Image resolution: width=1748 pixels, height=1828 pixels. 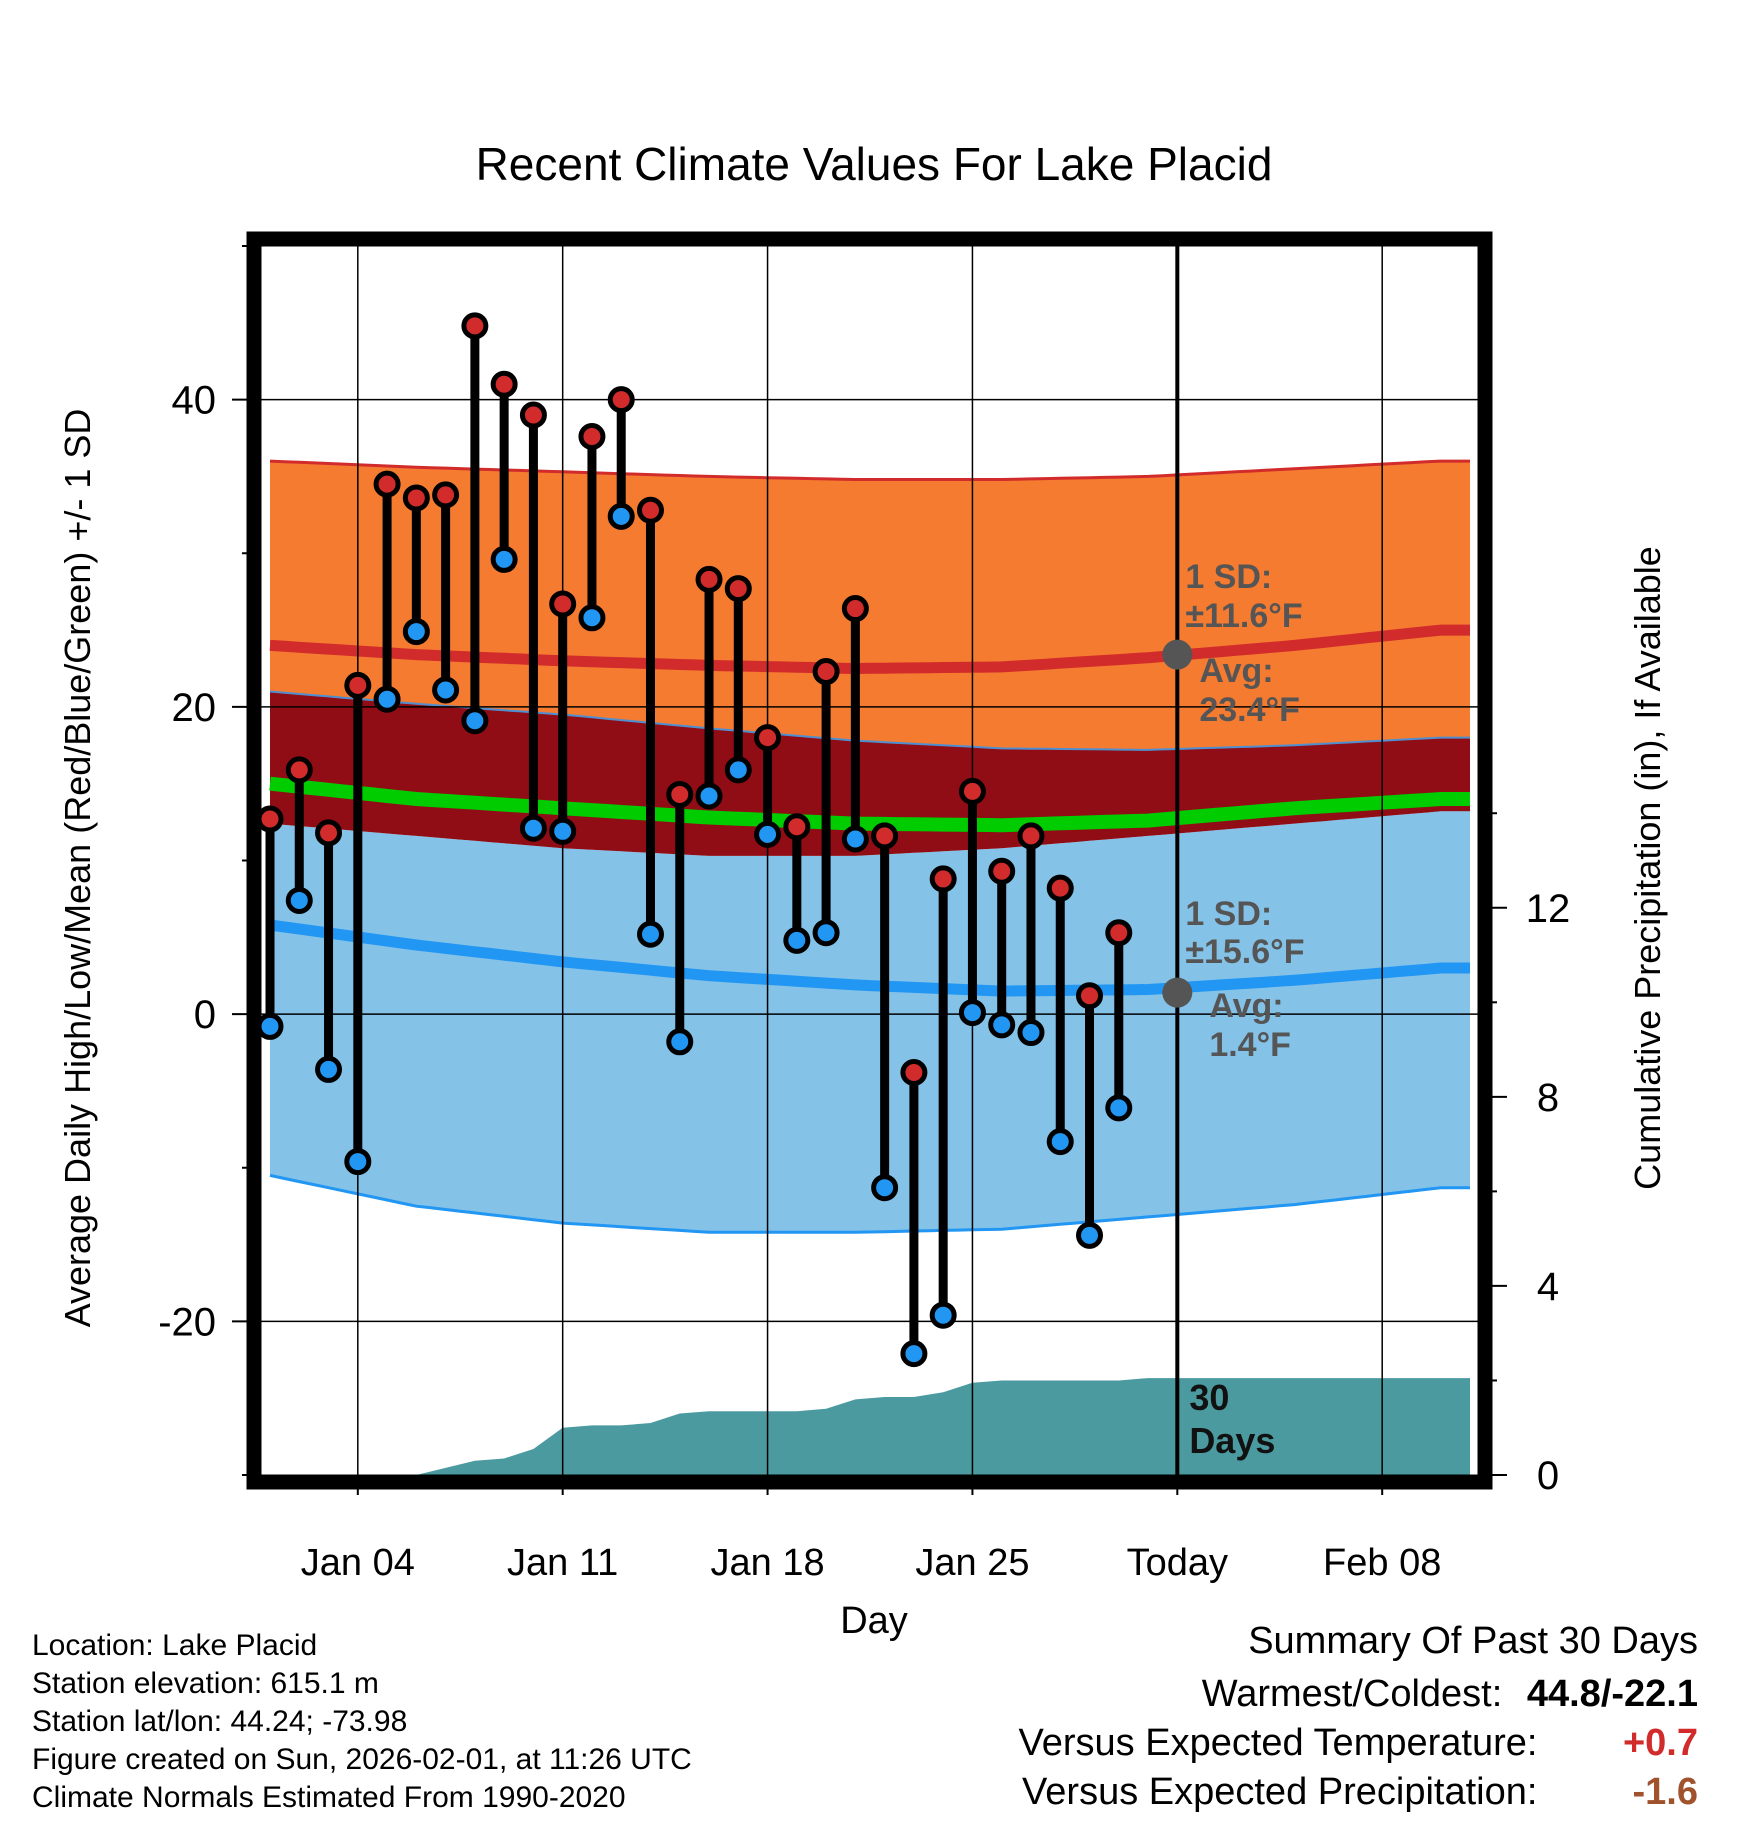 I want to click on high-sd-label: 1 SD:, so click(x=1228, y=577).